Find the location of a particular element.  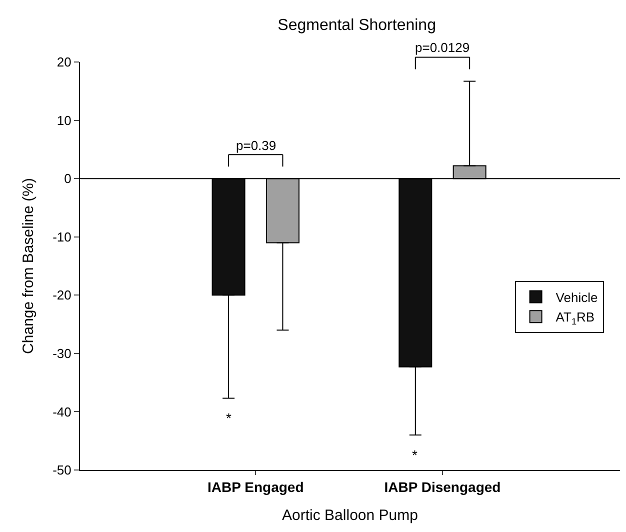

legend-label: AT$_{1}$RB is located at coordinates (575, 318).